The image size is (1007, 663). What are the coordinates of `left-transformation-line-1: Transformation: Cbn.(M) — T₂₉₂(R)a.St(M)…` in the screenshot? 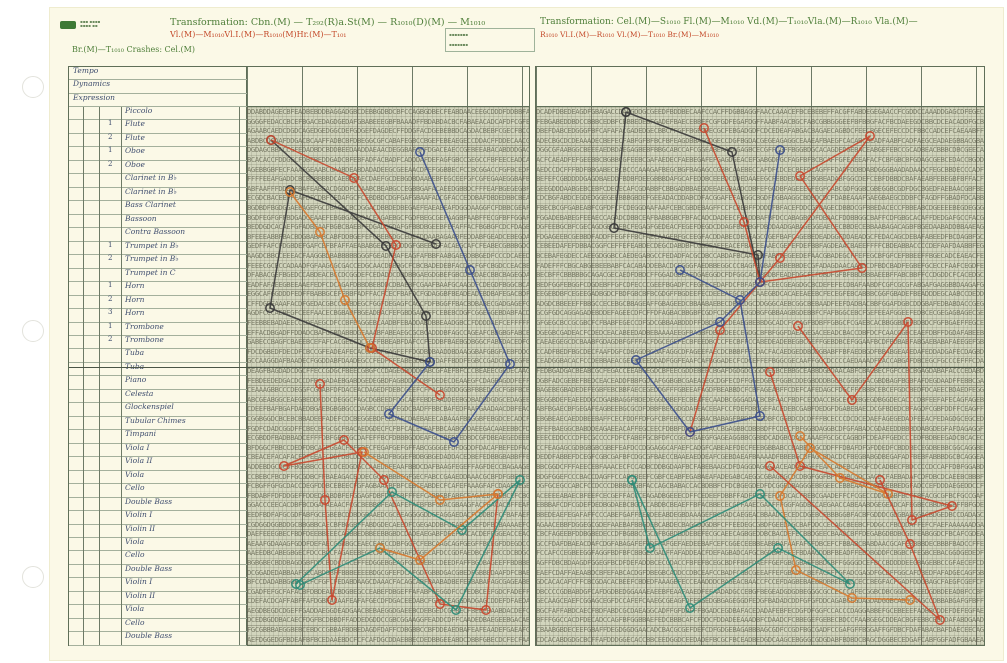 It's located at (328, 22).